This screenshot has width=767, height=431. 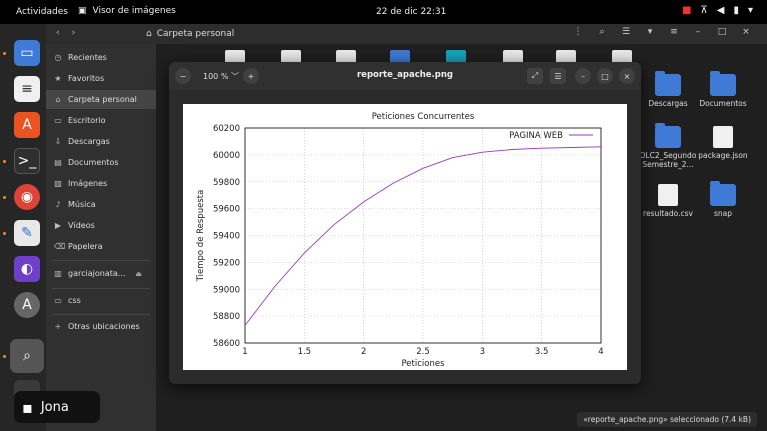 I want to click on sort-chevron-icon: ▾, so click(x=650, y=32).